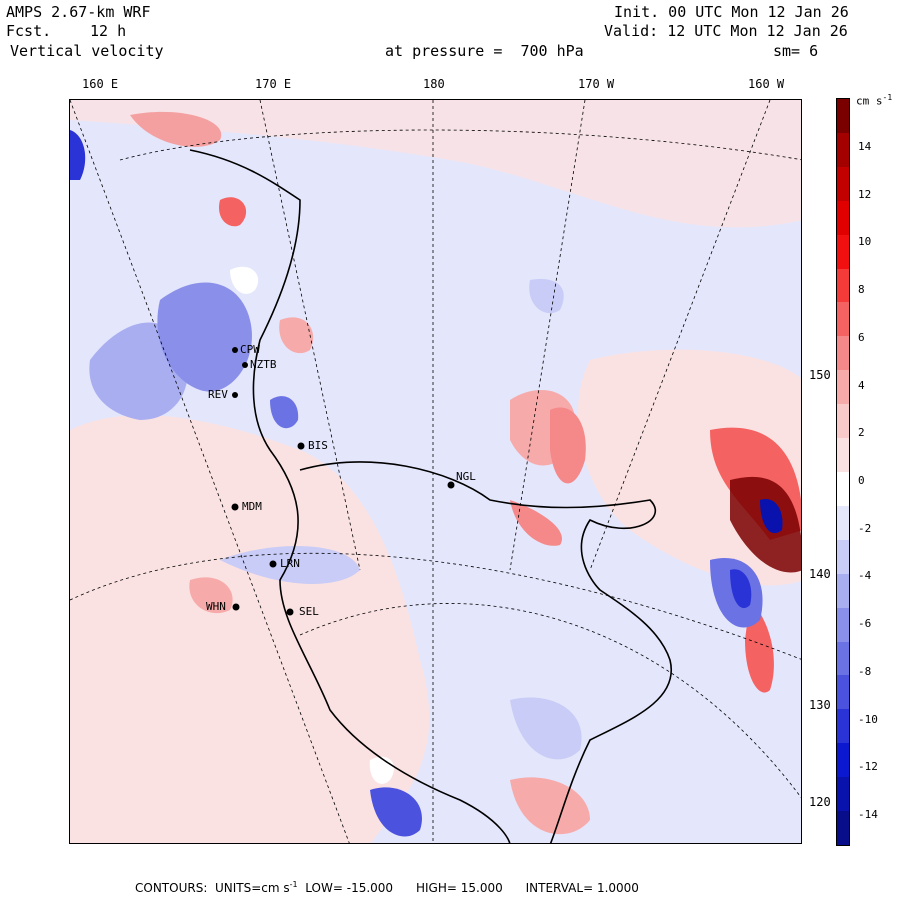  What do you see at coordinates (244, 280) in the screenshot?
I see `land-gap` at bounding box center [244, 280].